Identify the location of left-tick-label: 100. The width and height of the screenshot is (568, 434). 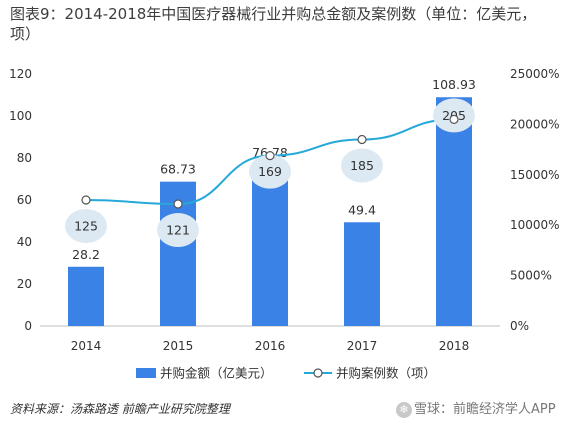
(20, 116).